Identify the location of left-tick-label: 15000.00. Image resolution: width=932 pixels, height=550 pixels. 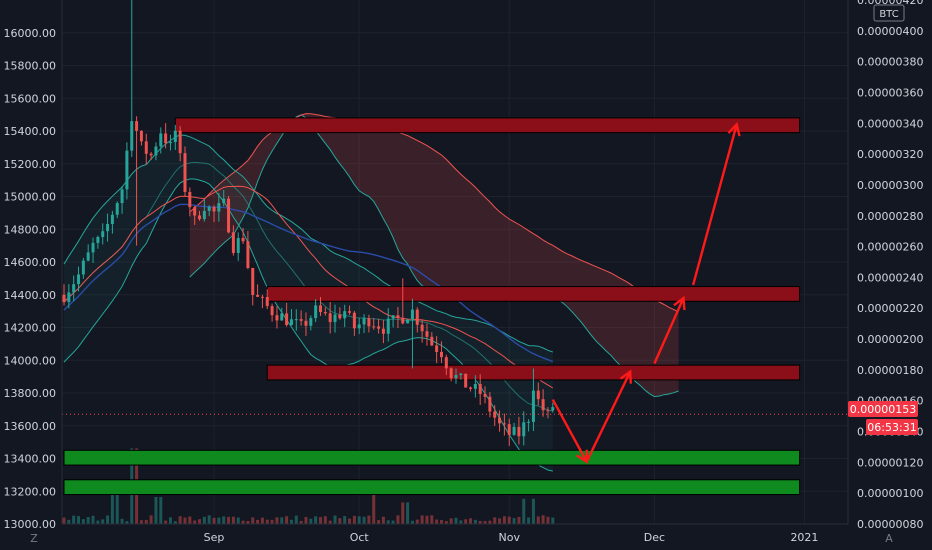
(30, 197).